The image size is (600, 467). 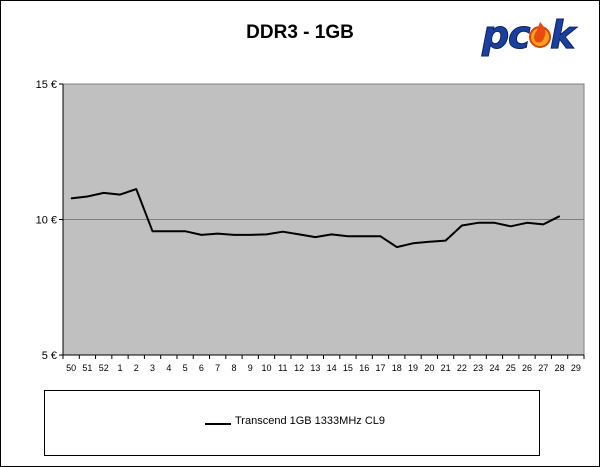 What do you see at coordinates (511, 368) in the screenshot?
I see `x-tick-label: 25` at bounding box center [511, 368].